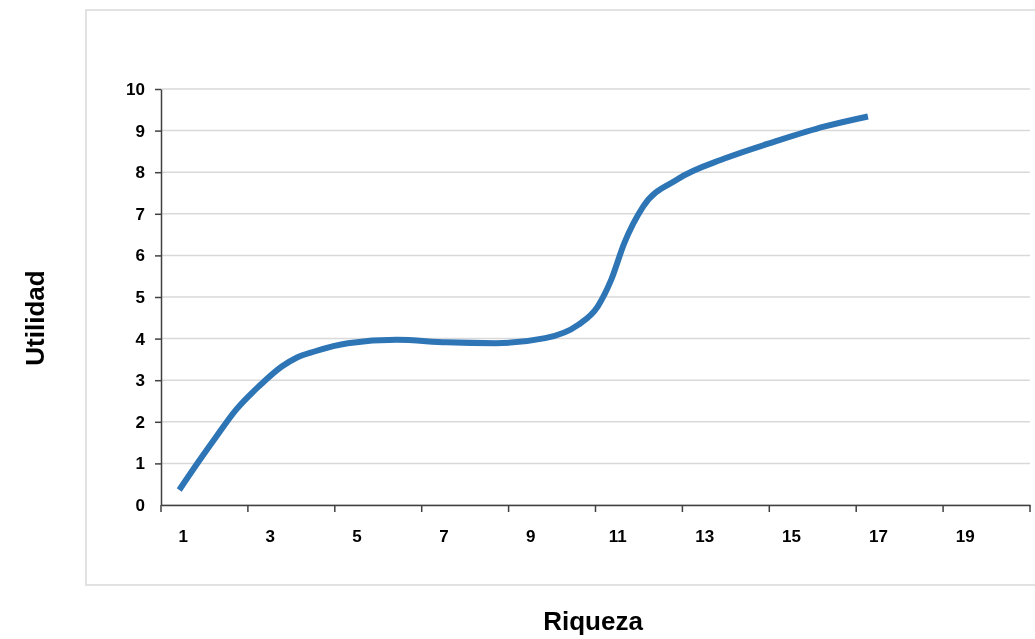  What do you see at coordinates (35, 318) in the screenshot?
I see `y-axis-title: Utilidad` at bounding box center [35, 318].